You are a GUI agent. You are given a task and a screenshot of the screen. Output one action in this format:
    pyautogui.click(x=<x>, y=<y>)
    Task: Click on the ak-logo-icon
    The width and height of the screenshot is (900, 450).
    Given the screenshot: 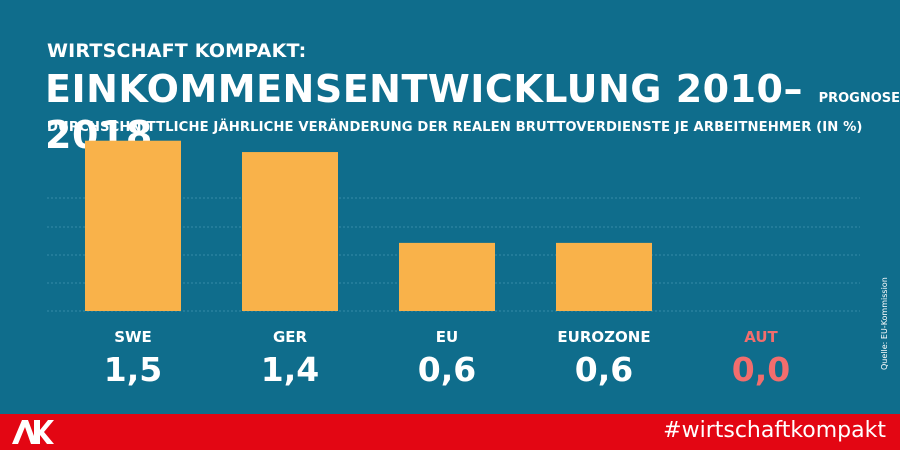 What is the action you would take?
    pyautogui.click(x=33, y=432)
    